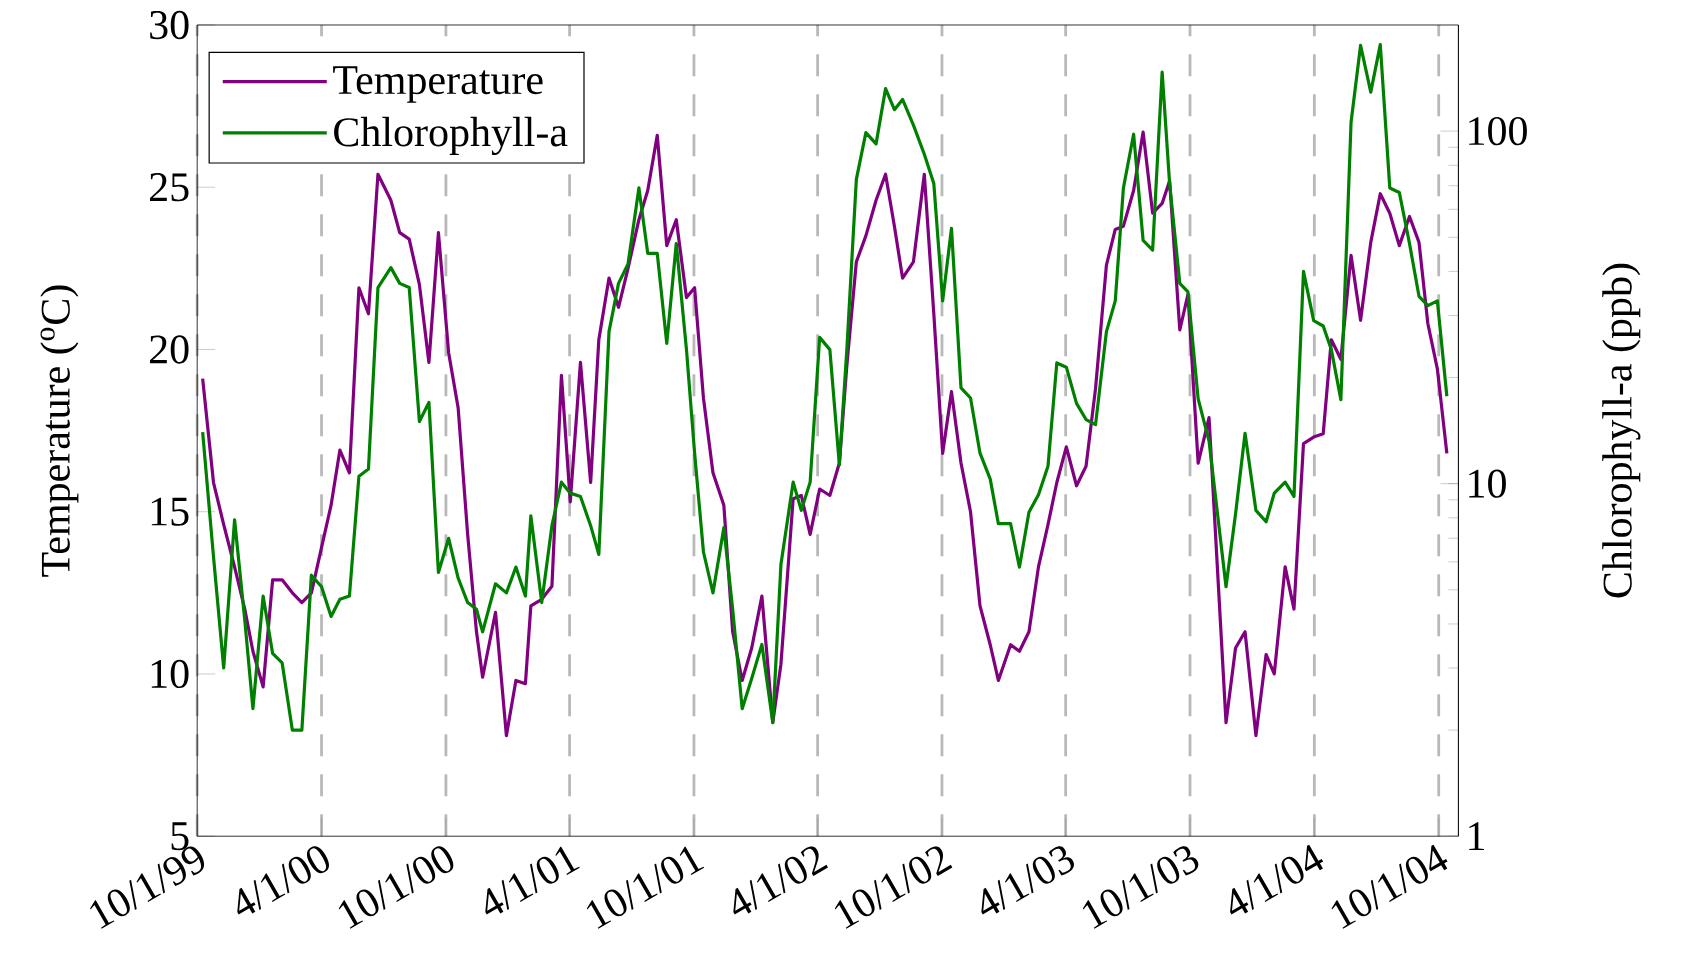  Describe the element at coordinates (438, 84) in the screenshot. I see `legend-label: Temperature` at that location.